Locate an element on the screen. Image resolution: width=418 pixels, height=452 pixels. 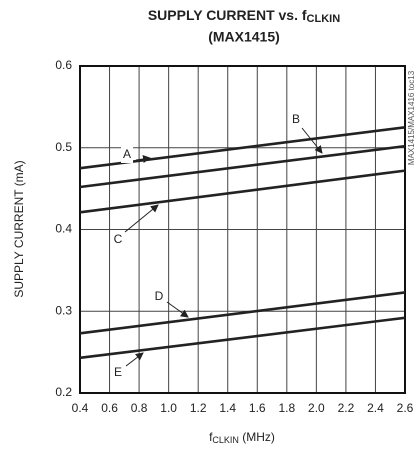
annotation-label: D is located at coordinates (159, 296).